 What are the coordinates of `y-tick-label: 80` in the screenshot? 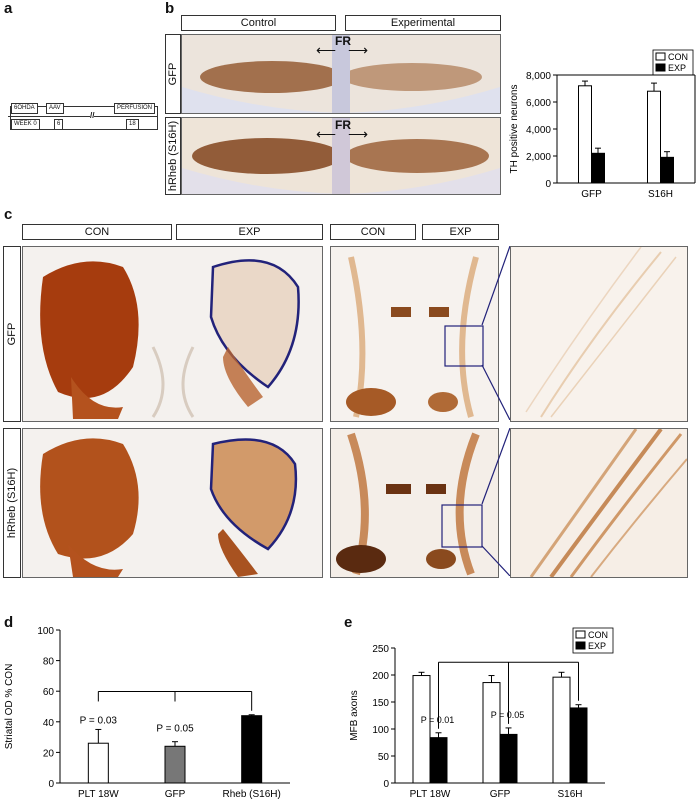 It's located at (49, 662).